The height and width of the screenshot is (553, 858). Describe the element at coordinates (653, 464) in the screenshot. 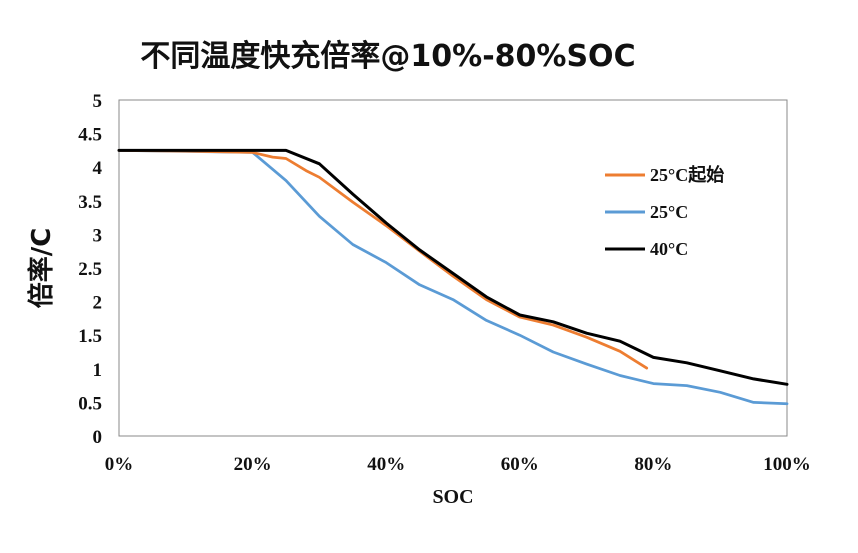

I see `x-tick-label: 80%` at that location.